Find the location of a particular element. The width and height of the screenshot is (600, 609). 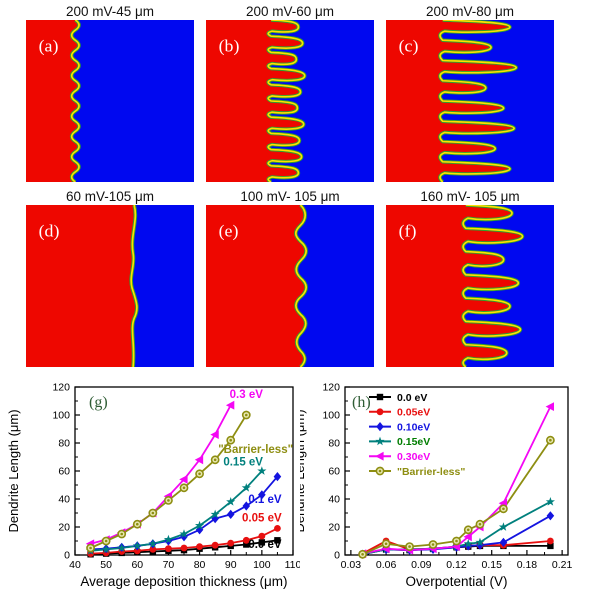

svg-text: 0.30eV is located at coordinates (413, 457).